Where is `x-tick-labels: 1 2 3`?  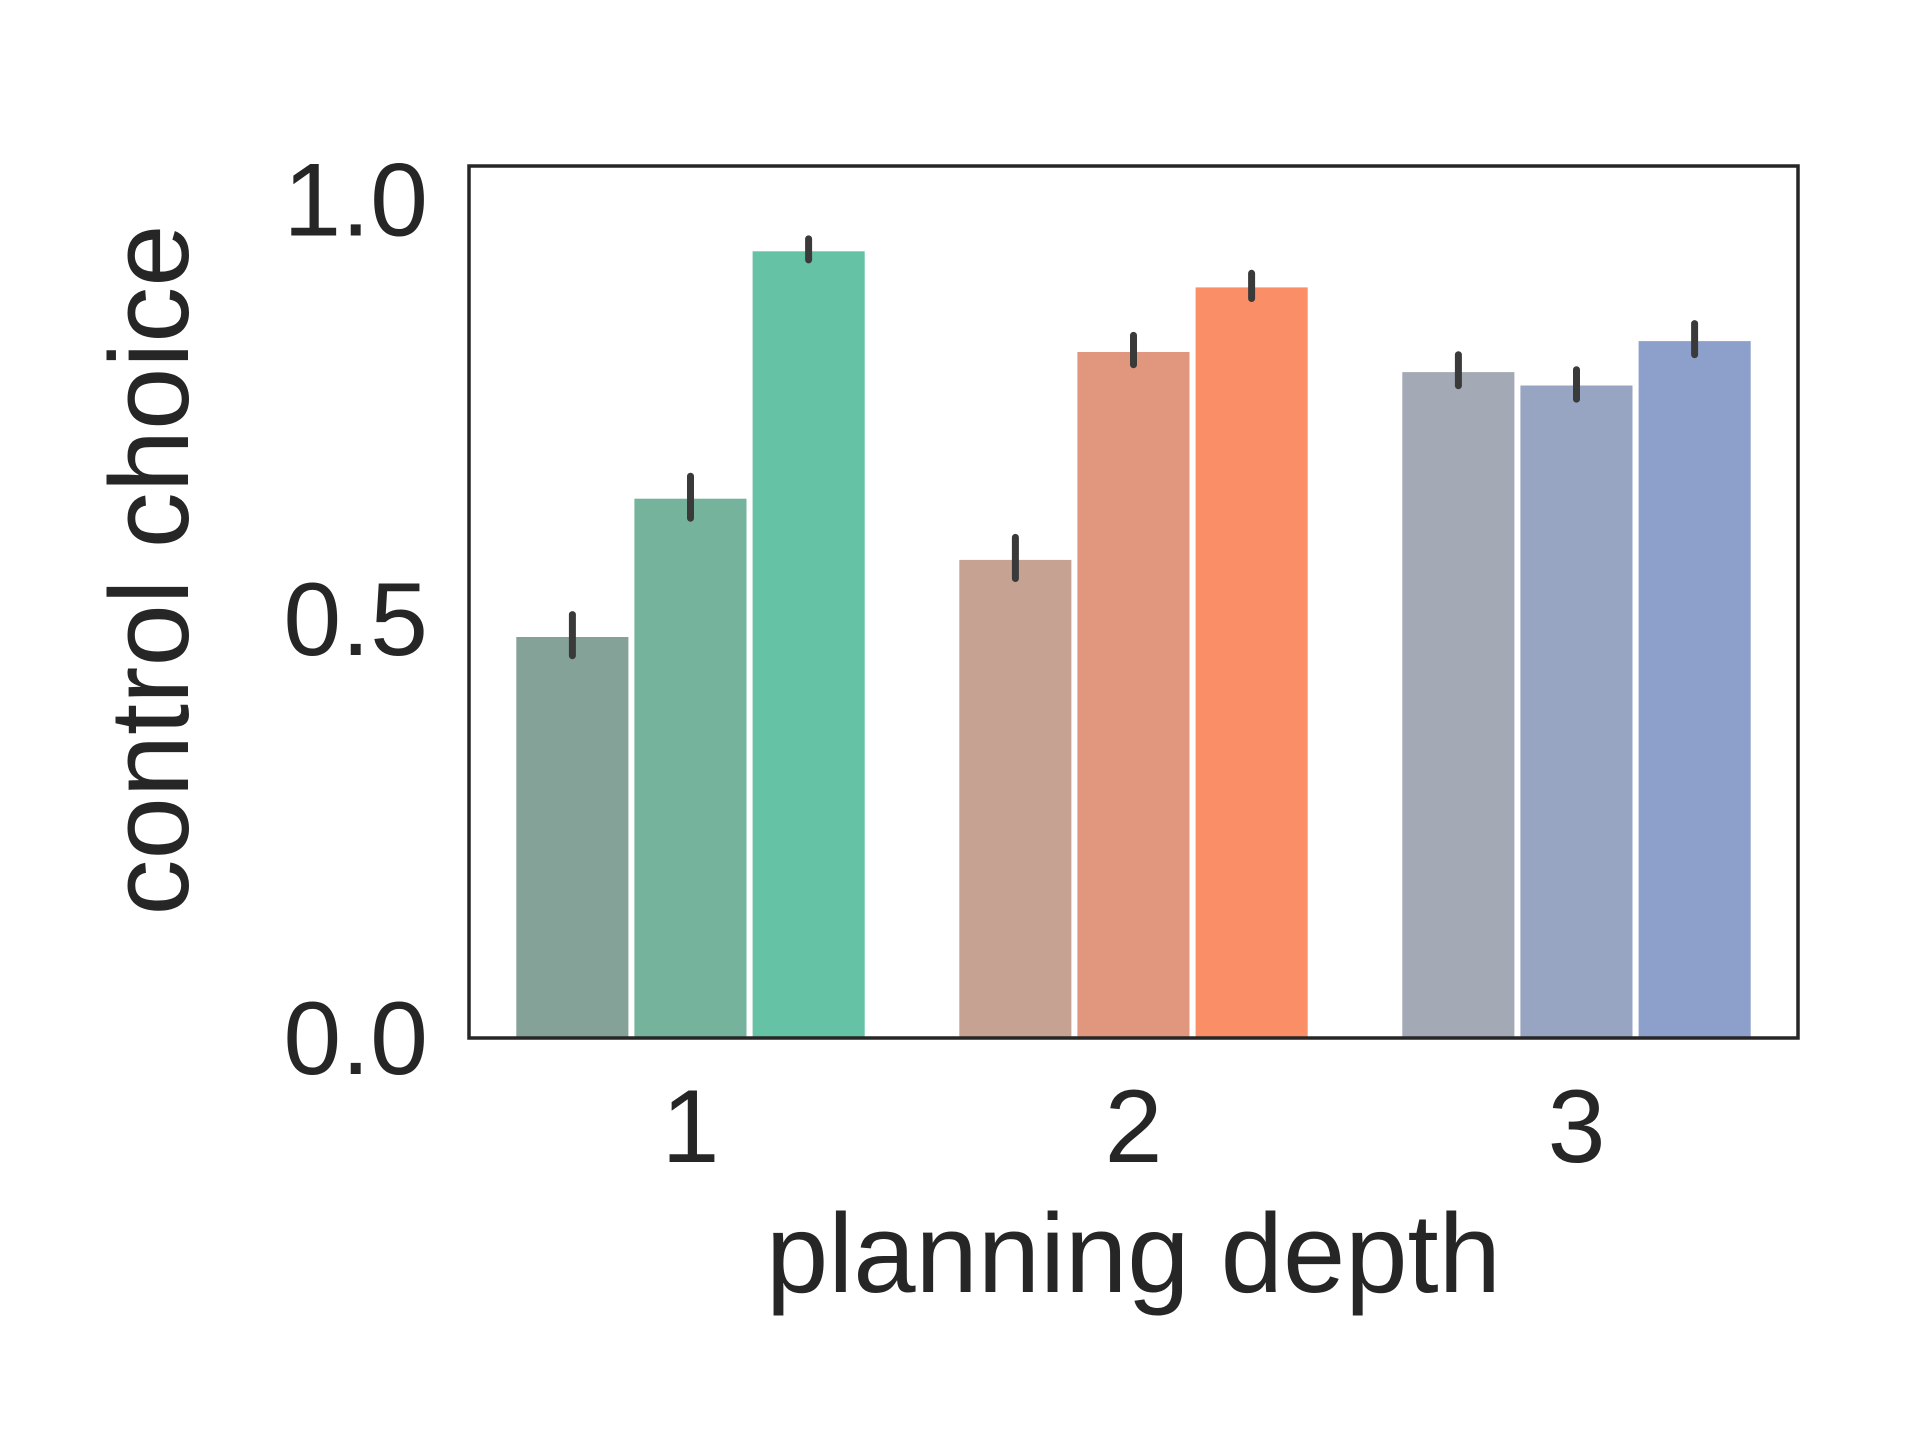
x-tick-labels: 1 2 3 is located at coordinates (1134, 1127).